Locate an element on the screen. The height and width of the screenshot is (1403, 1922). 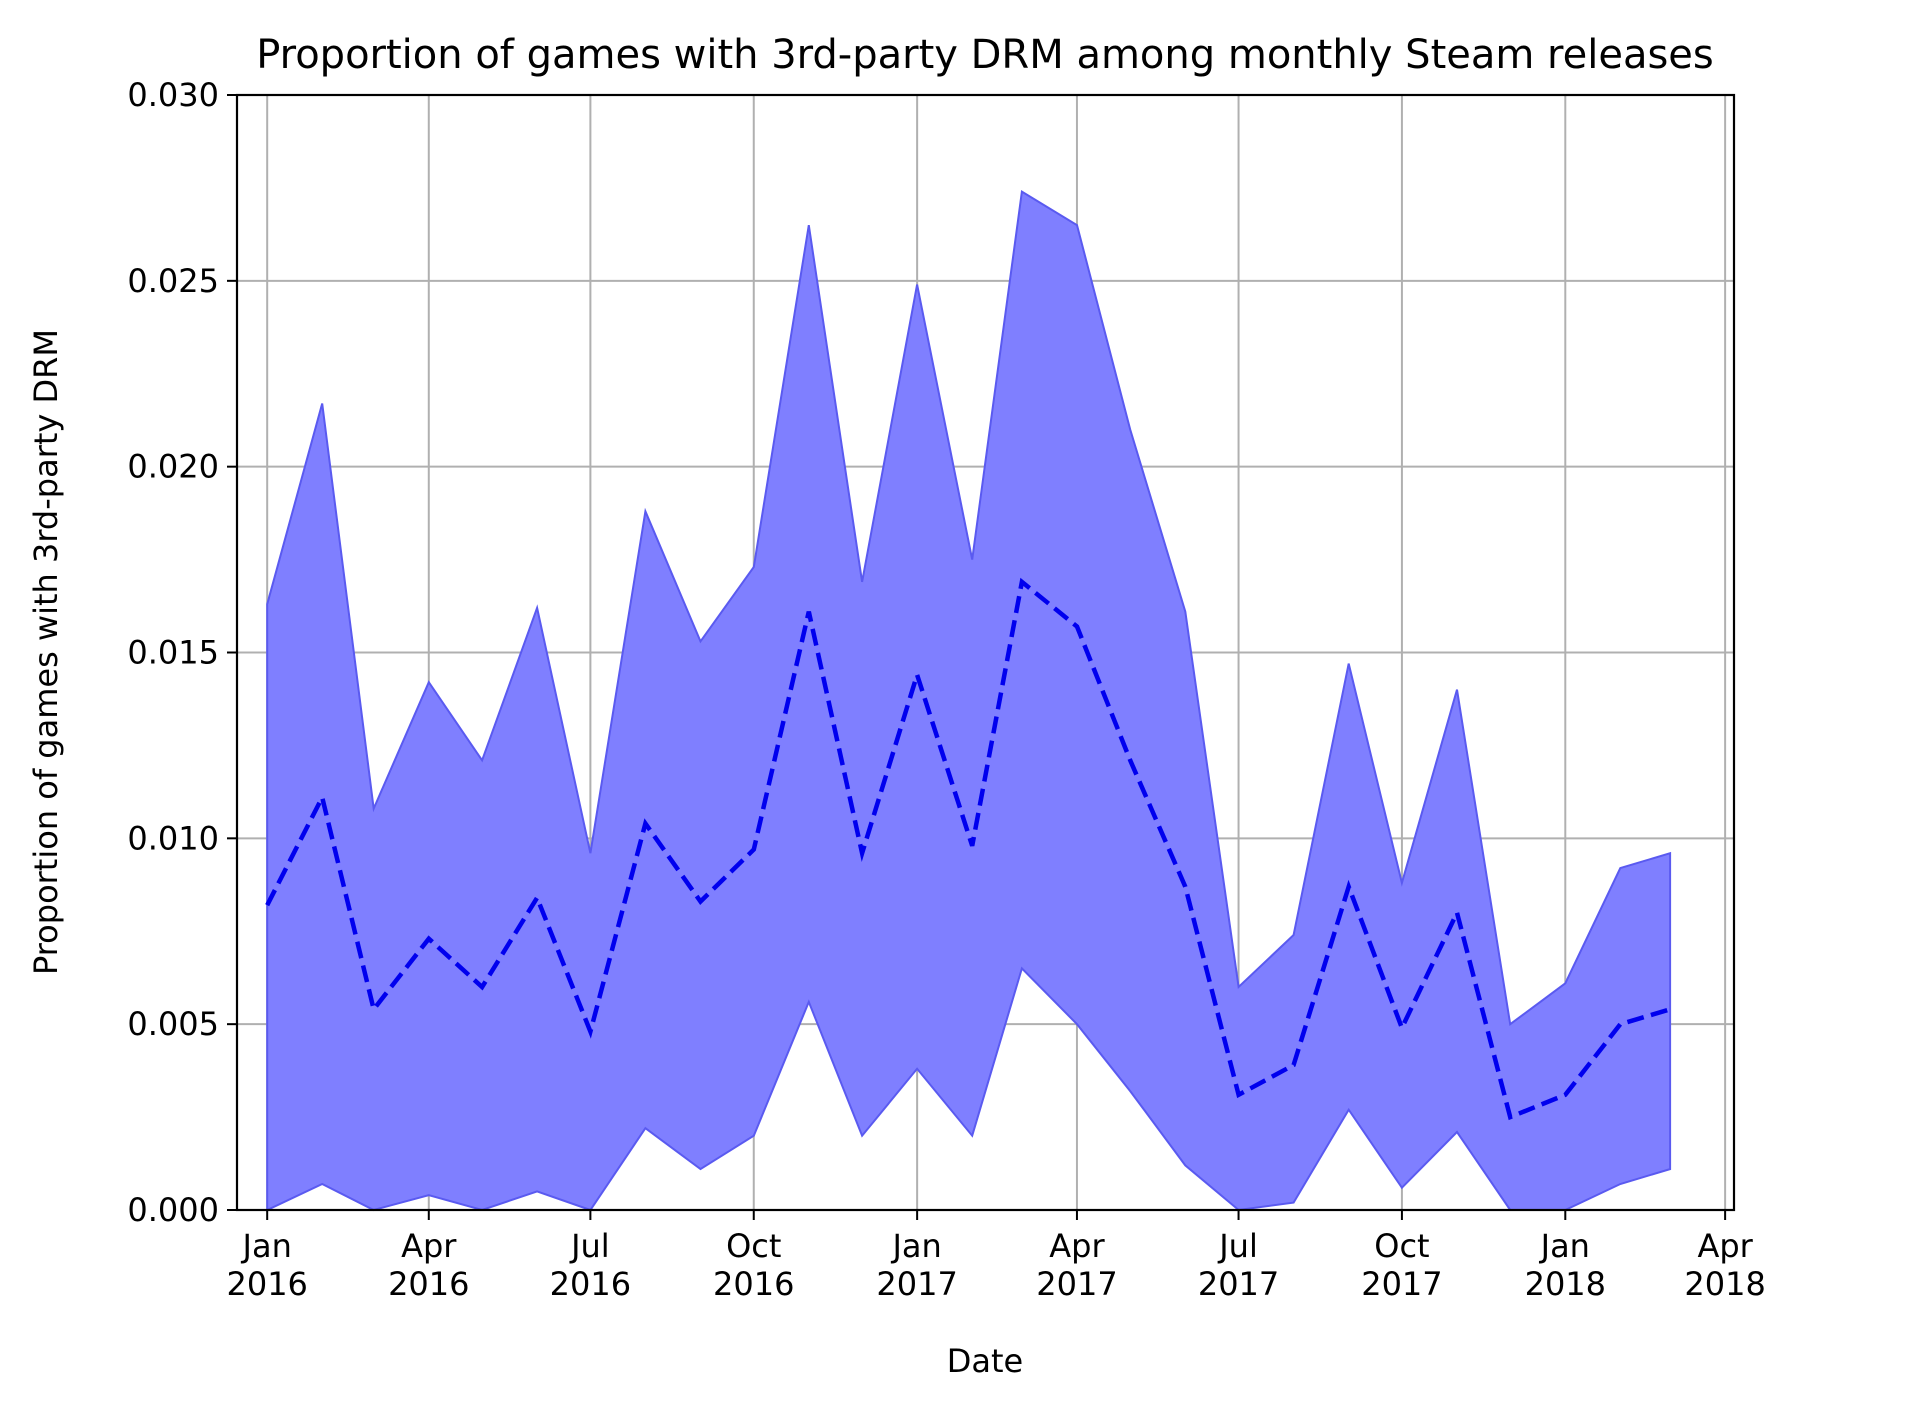
y-tick-label: 0.025 is located at coordinates (173, 281).